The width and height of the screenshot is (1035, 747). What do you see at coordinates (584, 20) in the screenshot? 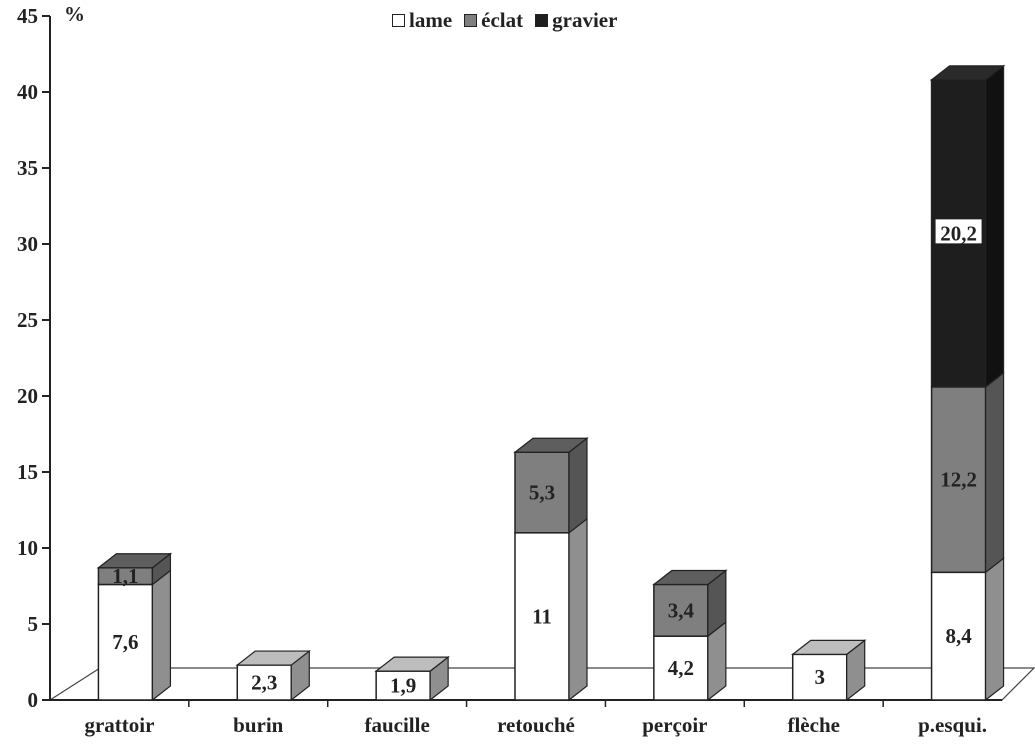
I see `legend-label-gravier: gravier` at bounding box center [584, 20].